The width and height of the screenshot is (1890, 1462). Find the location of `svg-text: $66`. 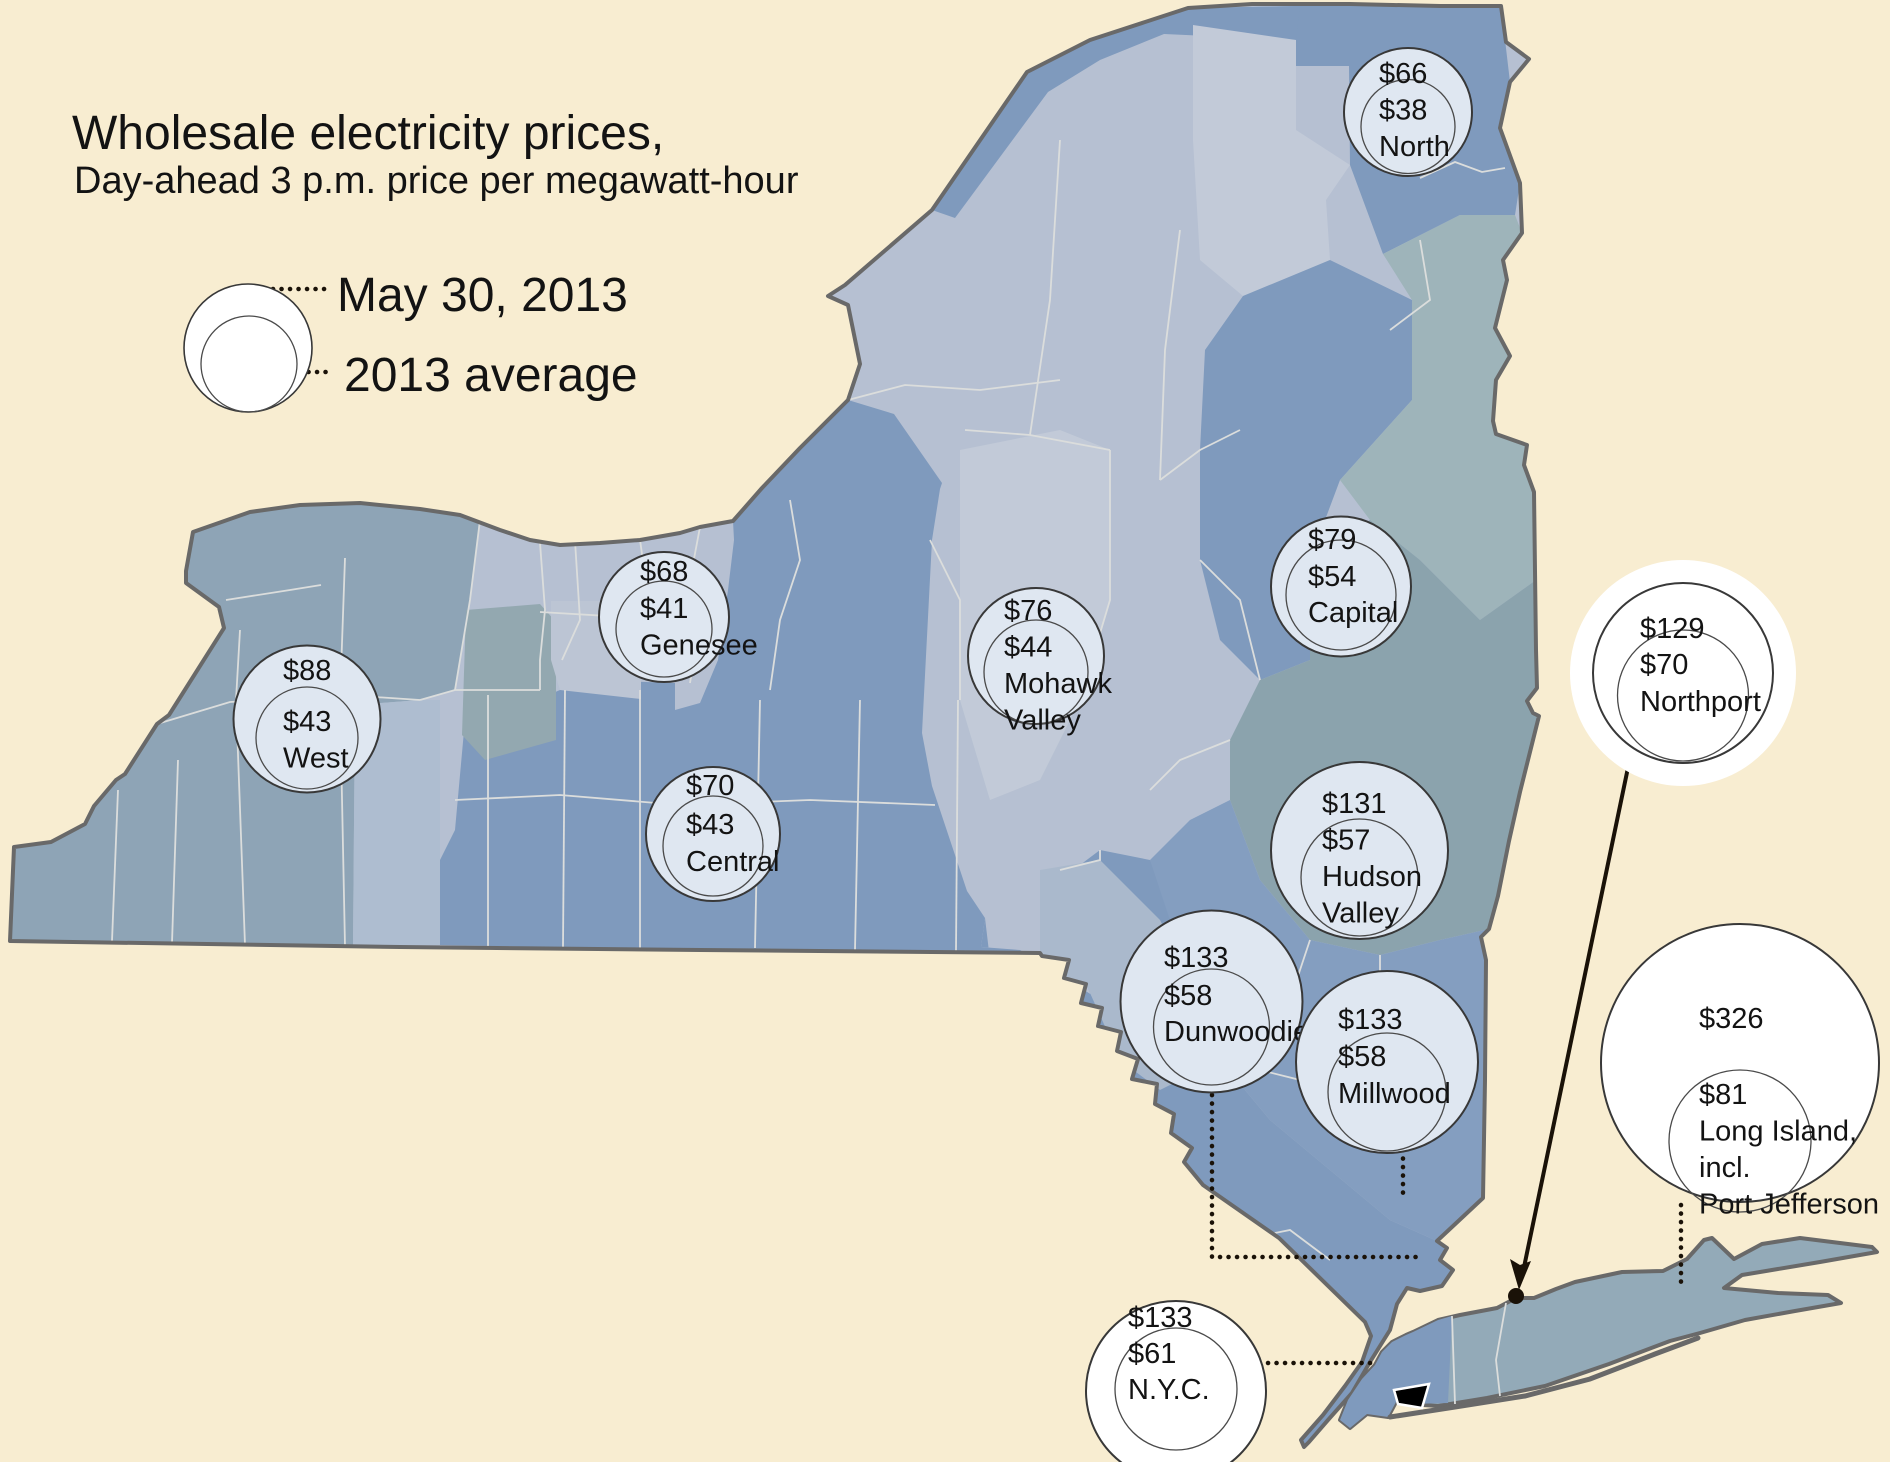

svg-text: $66 is located at coordinates (1403, 74).